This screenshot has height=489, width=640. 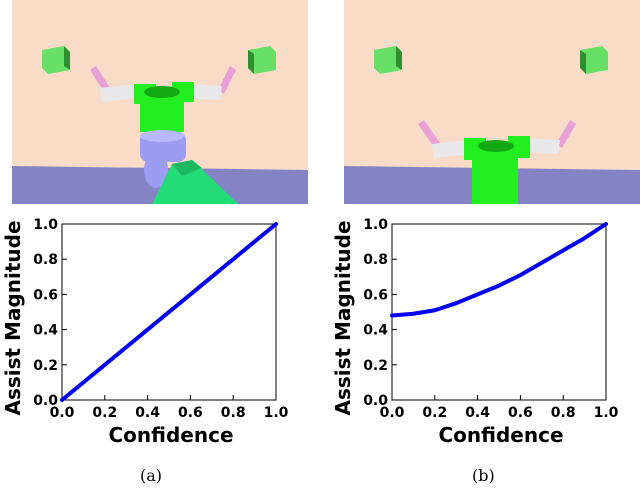 I want to click on human-arm, so click(x=195, y=182).